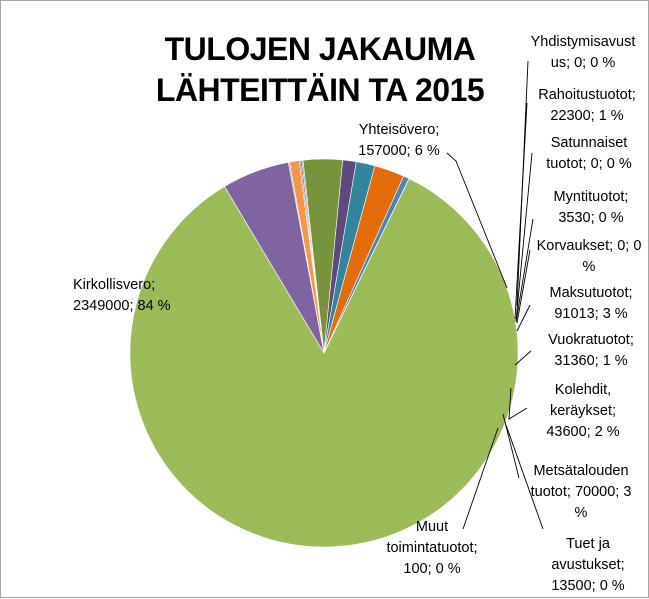 This screenshot has width=649, height=599. I want to click on data-label-line: 13500; 0 %, so click(587, 586).